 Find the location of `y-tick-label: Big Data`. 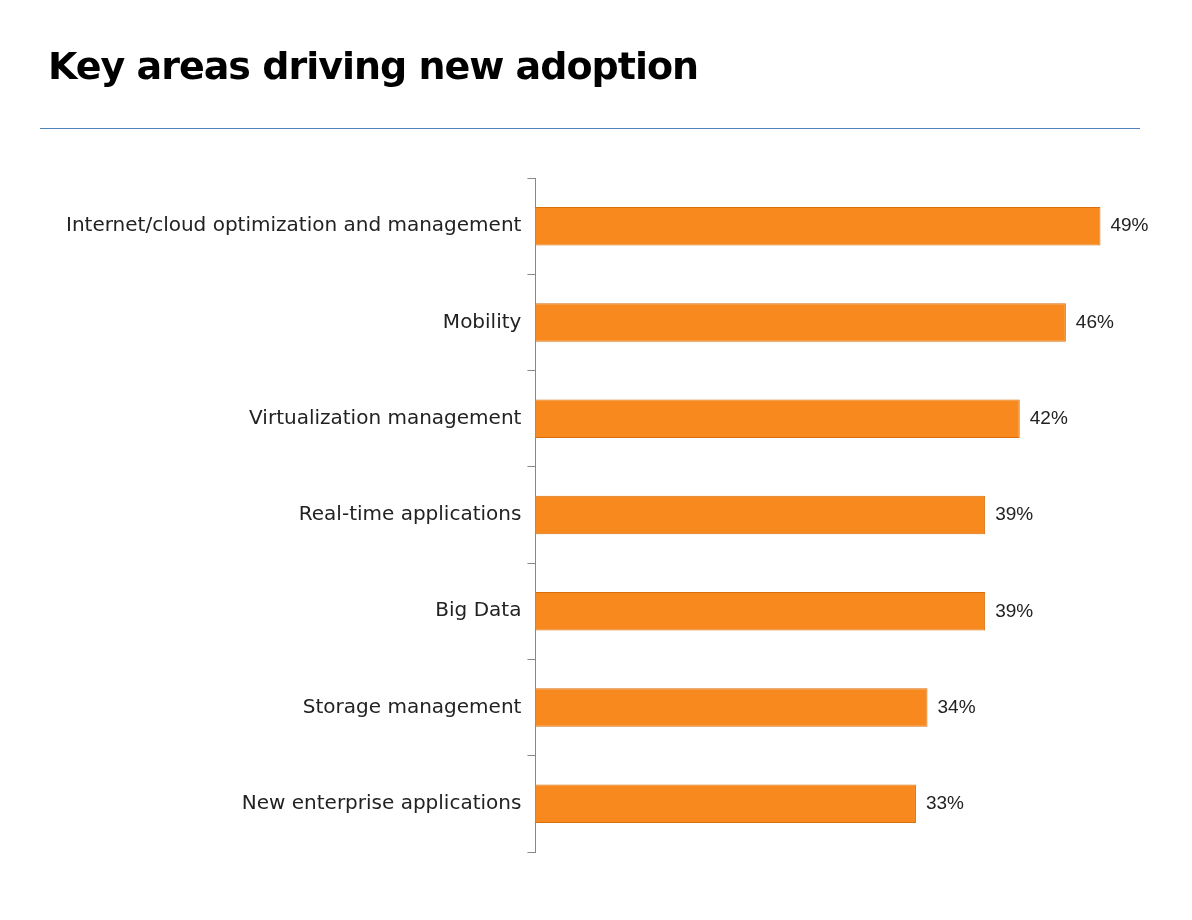

y-tick-label: Big Data is located at coordinates (478, 609).